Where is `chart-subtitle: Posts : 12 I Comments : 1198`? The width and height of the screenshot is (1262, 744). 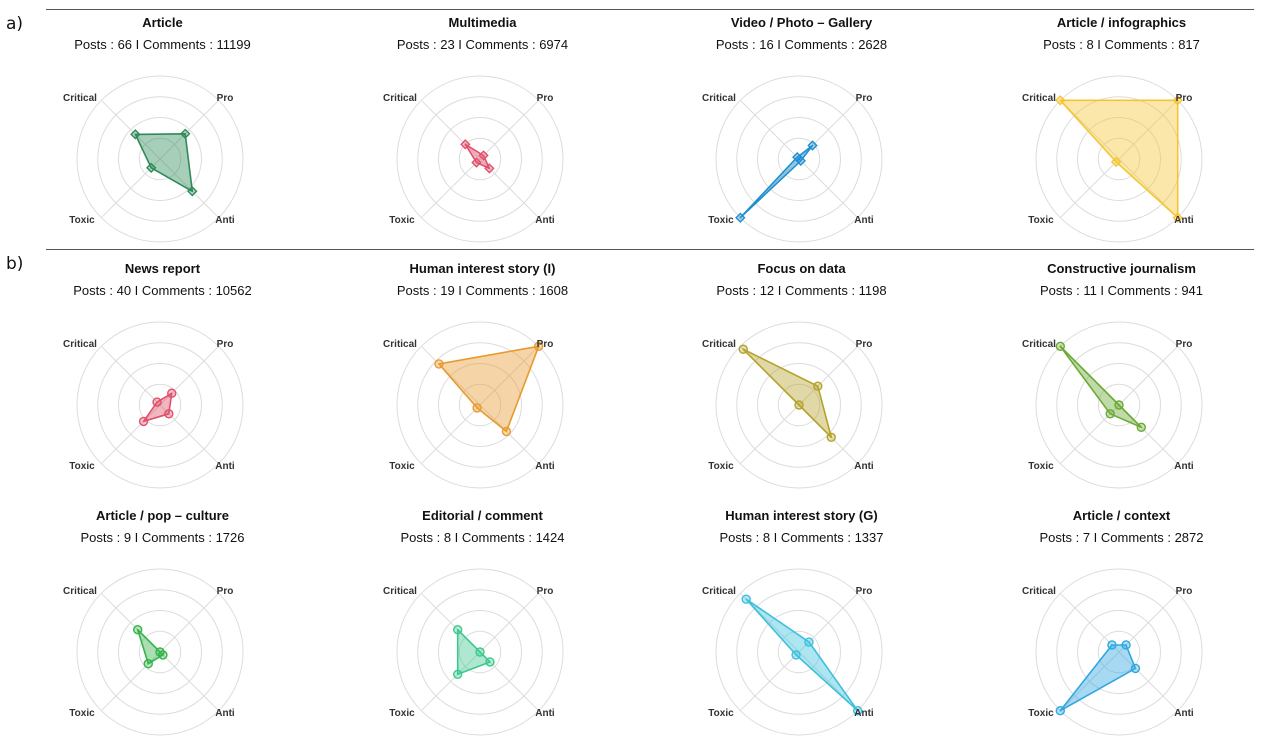
chart-subtitle: Posts : 12 I Comments : 1198 is located at coordinates (801, 290).